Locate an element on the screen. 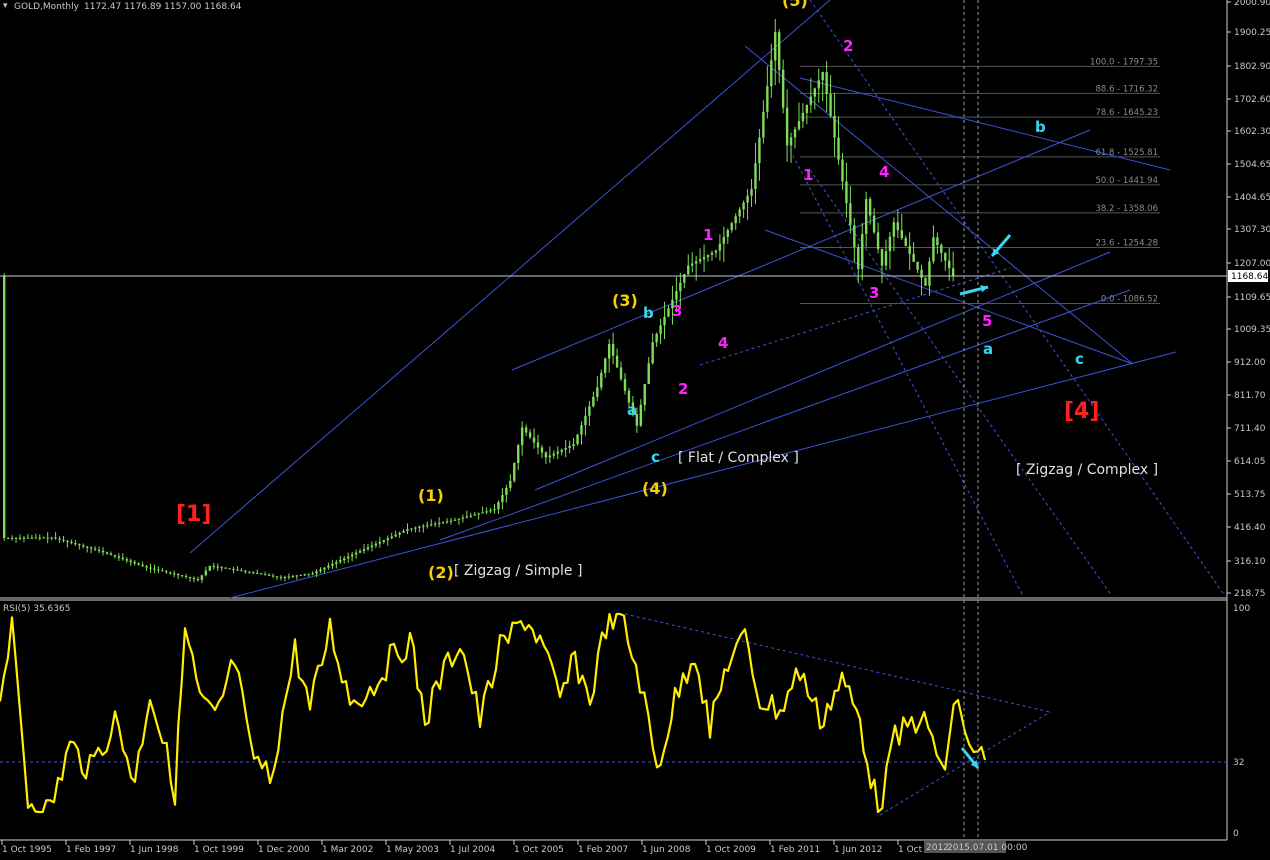 Image resolution: width=1270 pixels, height=860 pixels. wave-label-primary-4: [4] is located at coordinates (1081, 411).